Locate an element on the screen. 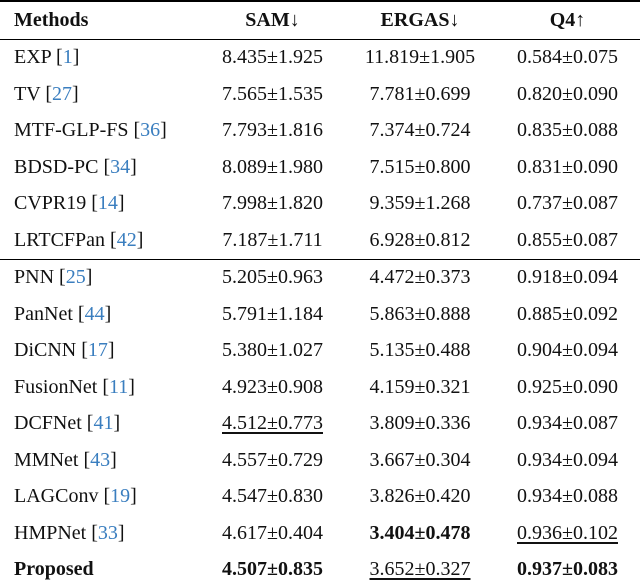 The width and height of the screenshot is (640, 585). metric-cell: 3.667±0.304 is located at coordinates (420, 460).